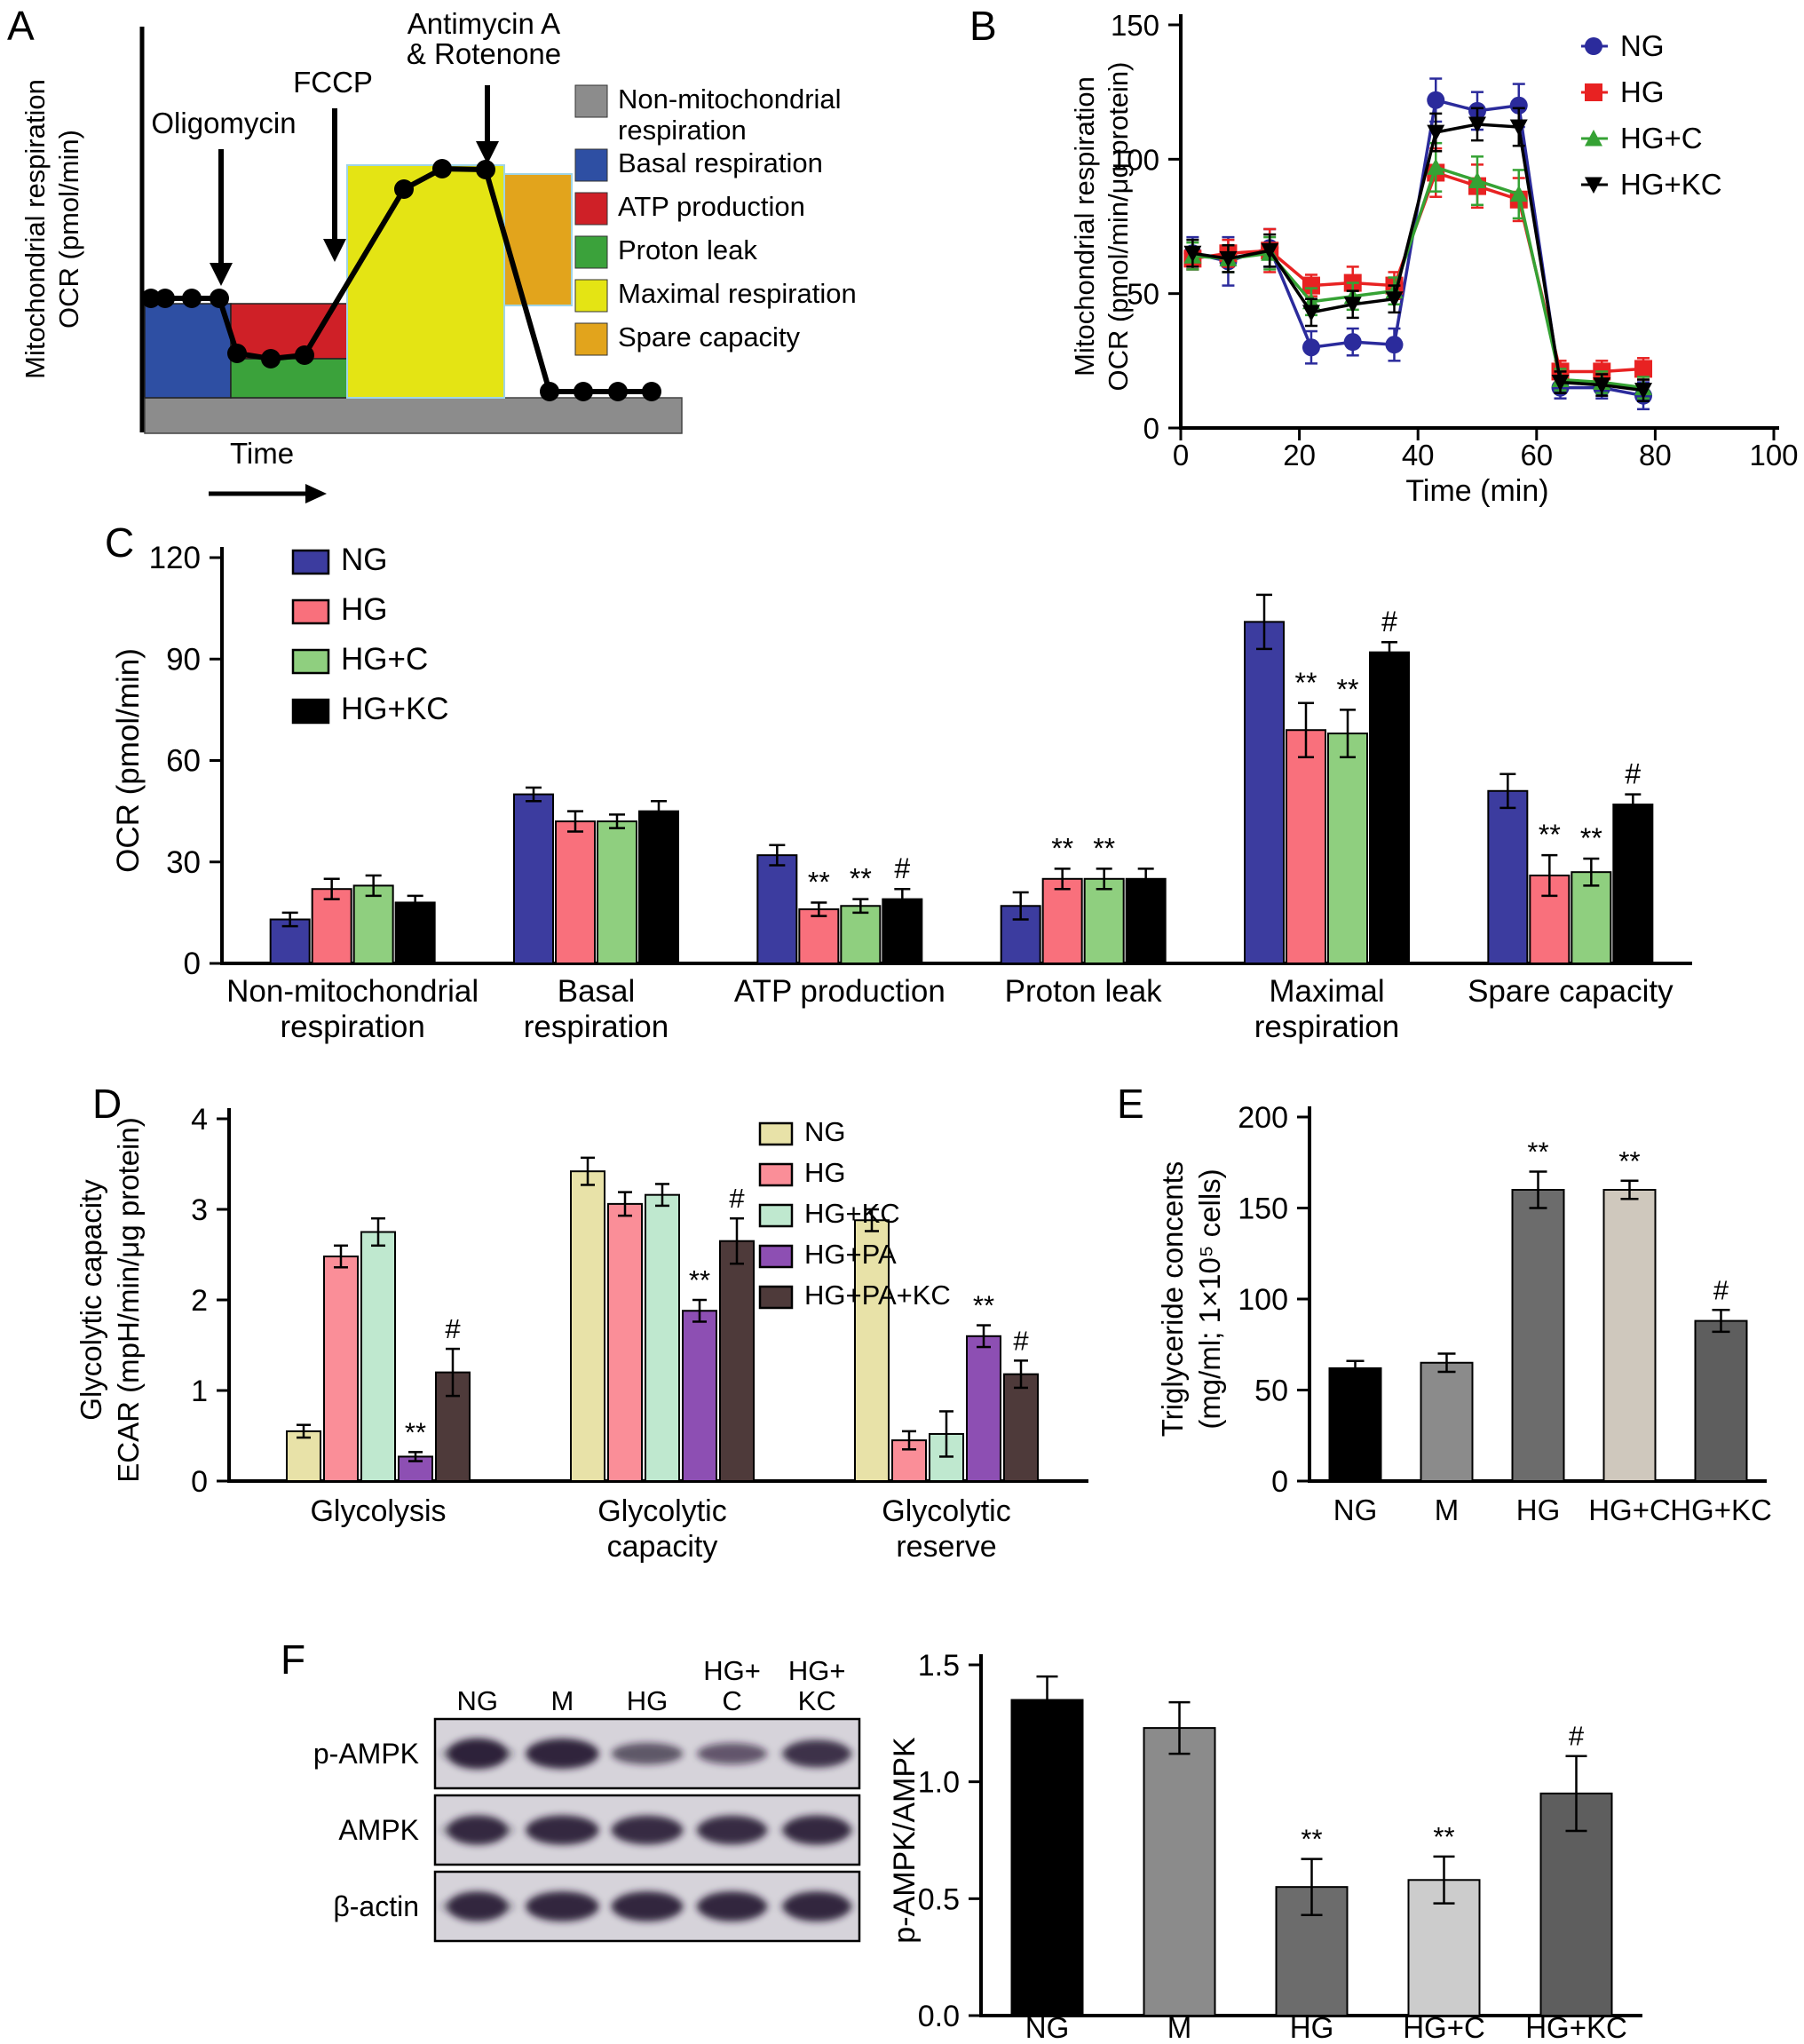 The height and width of the screenshot is (2044, 1804). Describe the element at coordinates (905, 1840) in the screenshot. I see `svg-text: p-AMPK/AMPK` at that location.